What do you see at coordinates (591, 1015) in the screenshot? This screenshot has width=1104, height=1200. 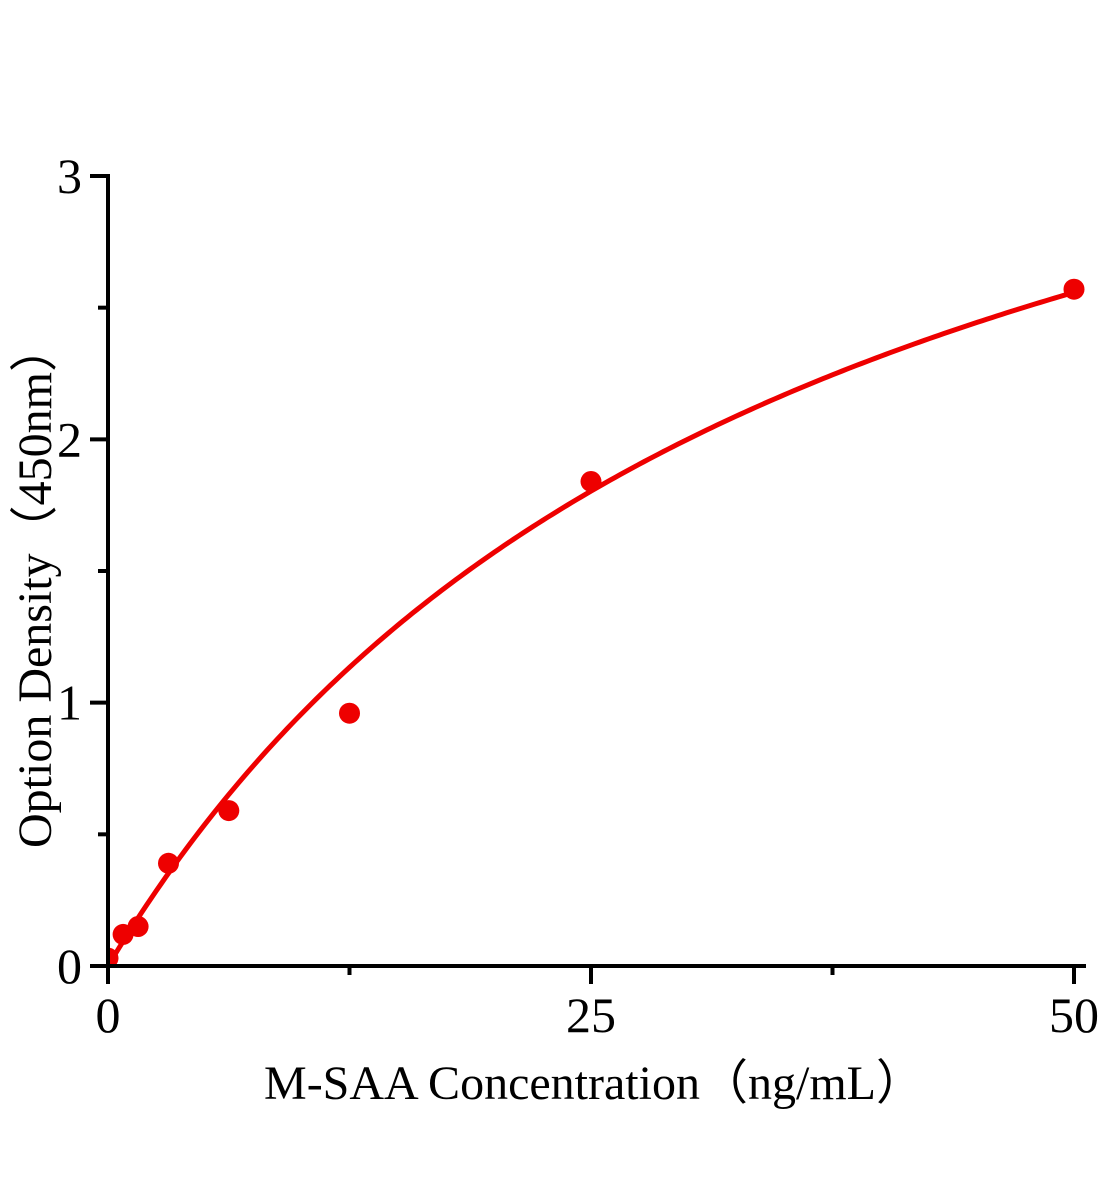 I see `x-tick-label: 25` at bounding box center [591, 1015].